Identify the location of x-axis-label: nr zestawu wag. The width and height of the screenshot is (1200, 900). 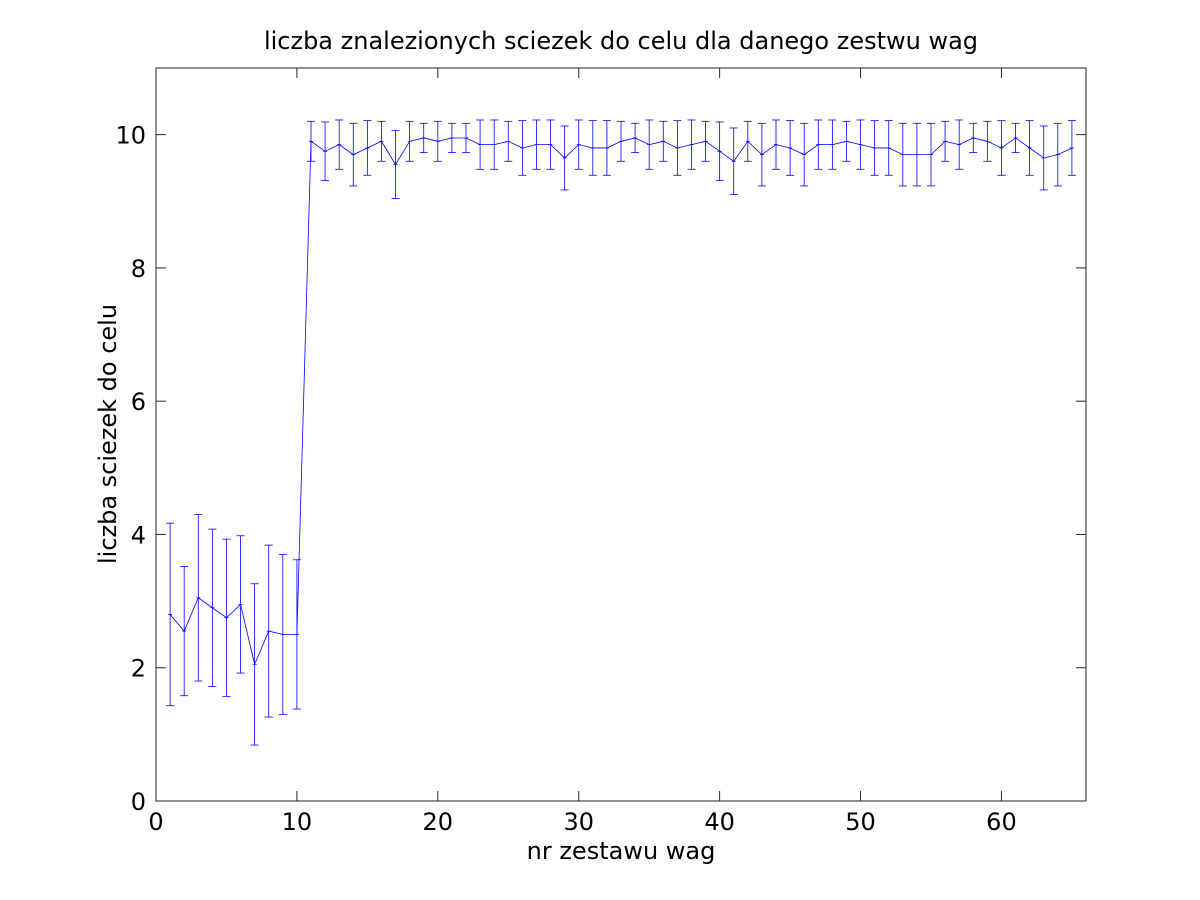
(621, 851).